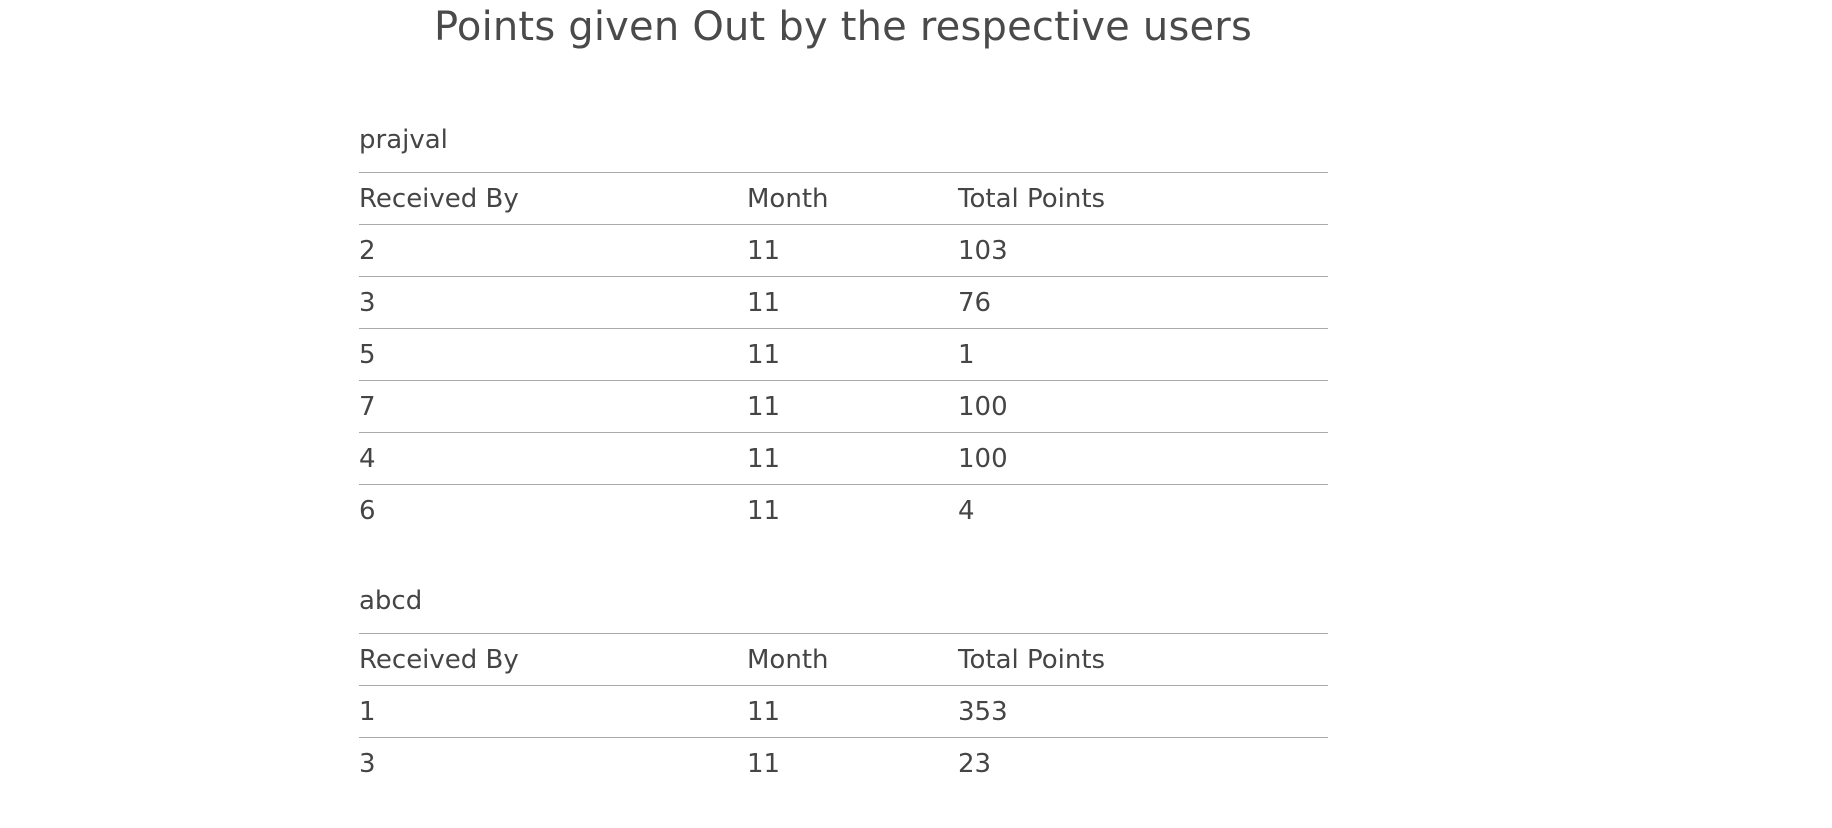 The image size is (1832, 828). I want to click on received-by-cell: 6, so click(553, 510).